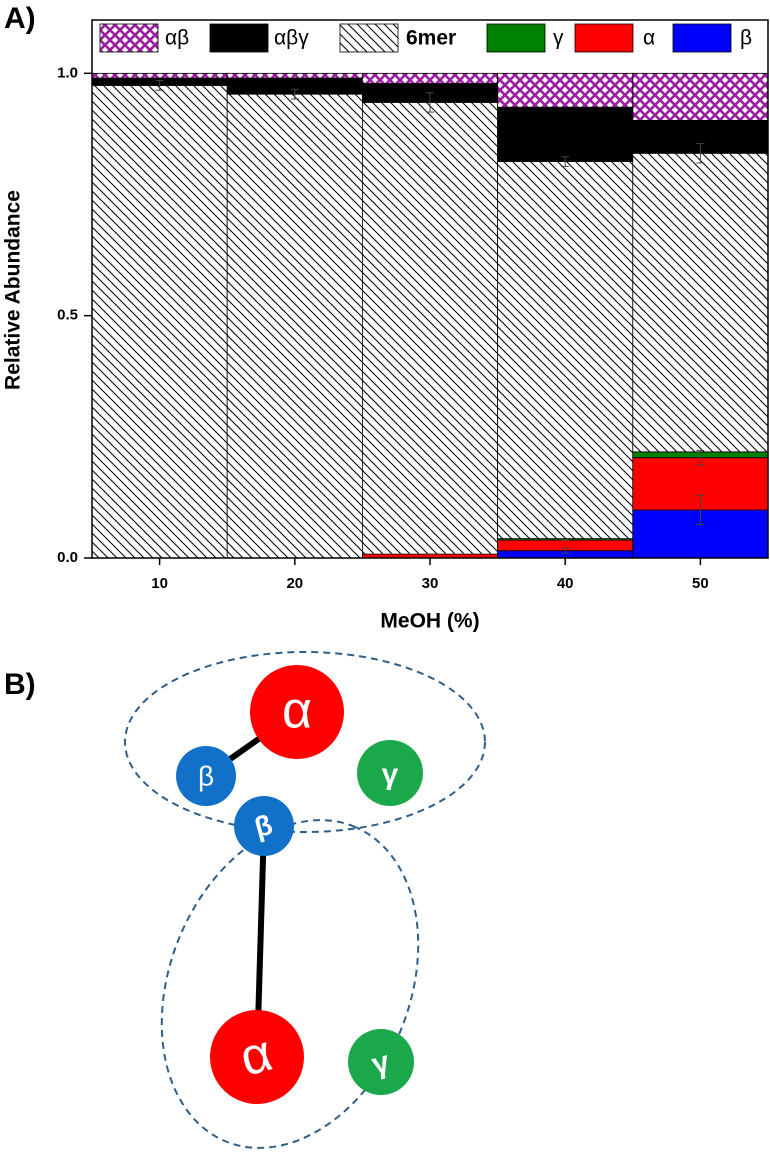 The image size is (770, 1166). Describe the element at coordinates (67, 72) in the screenshot. I see `y-tick-label: 1.0` at that location.